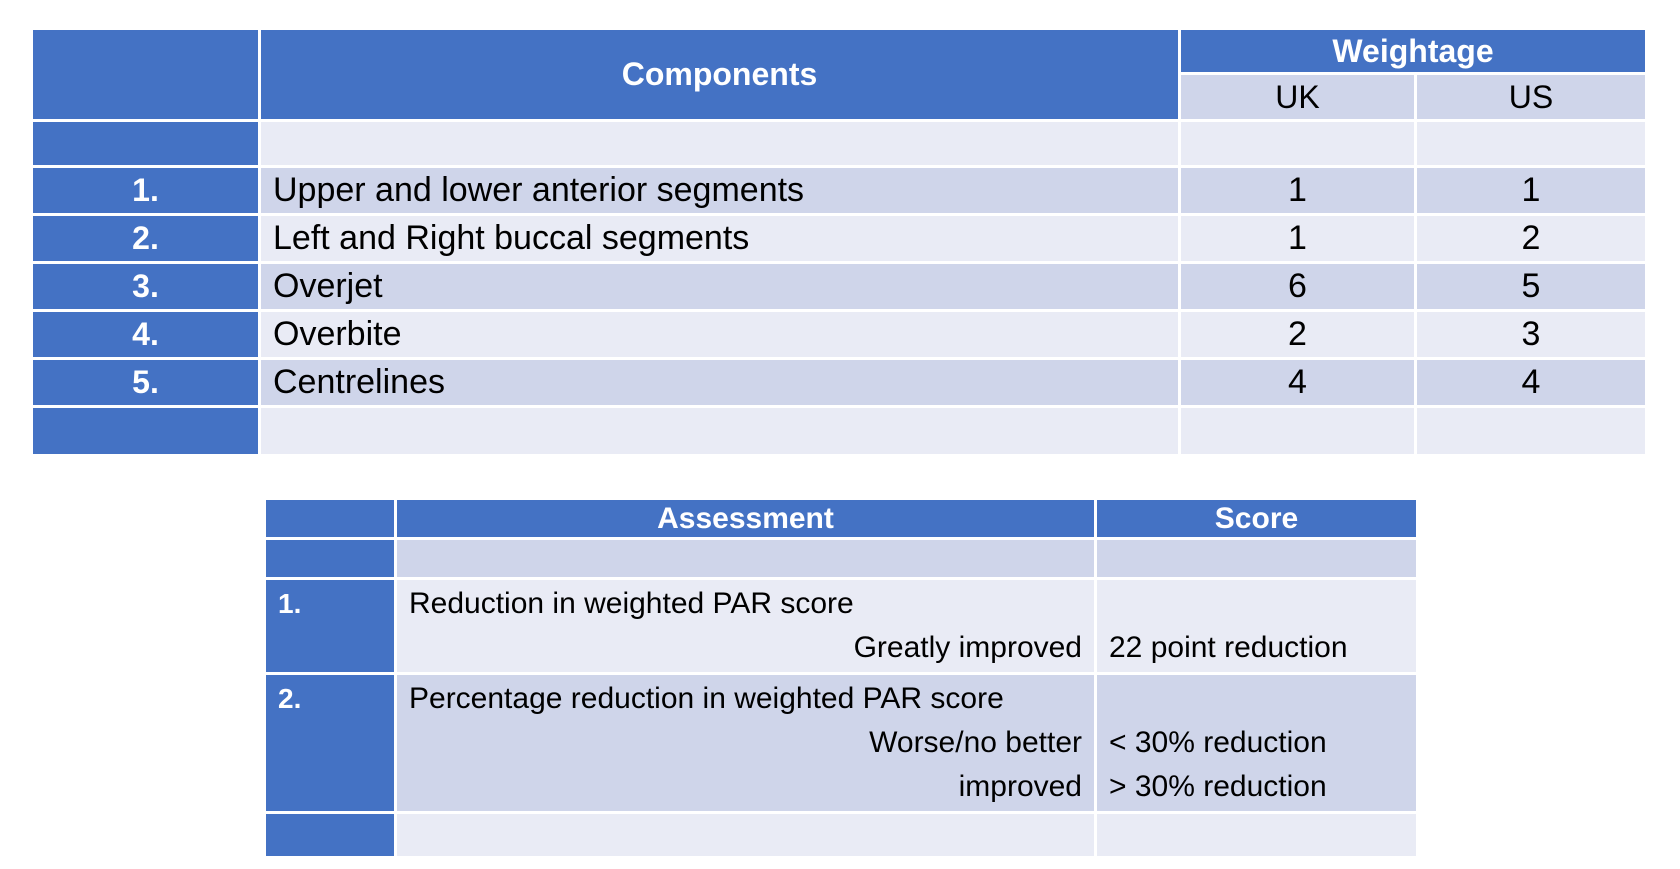  I want to click on assessment-header: Assessment, so click(747, 520).